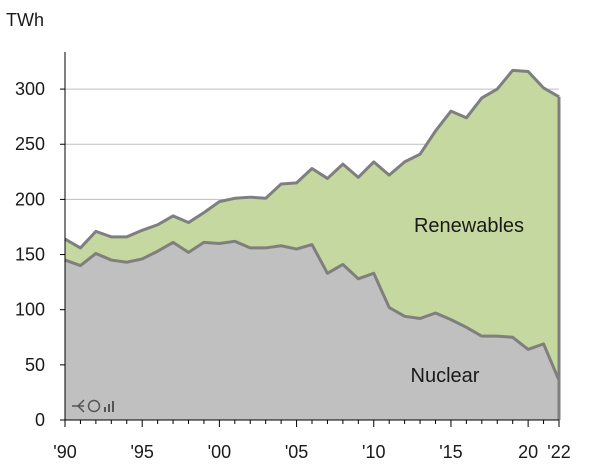 The image size is (590, 473). I want to click on y-tick-label: 0, so click(40, 420).